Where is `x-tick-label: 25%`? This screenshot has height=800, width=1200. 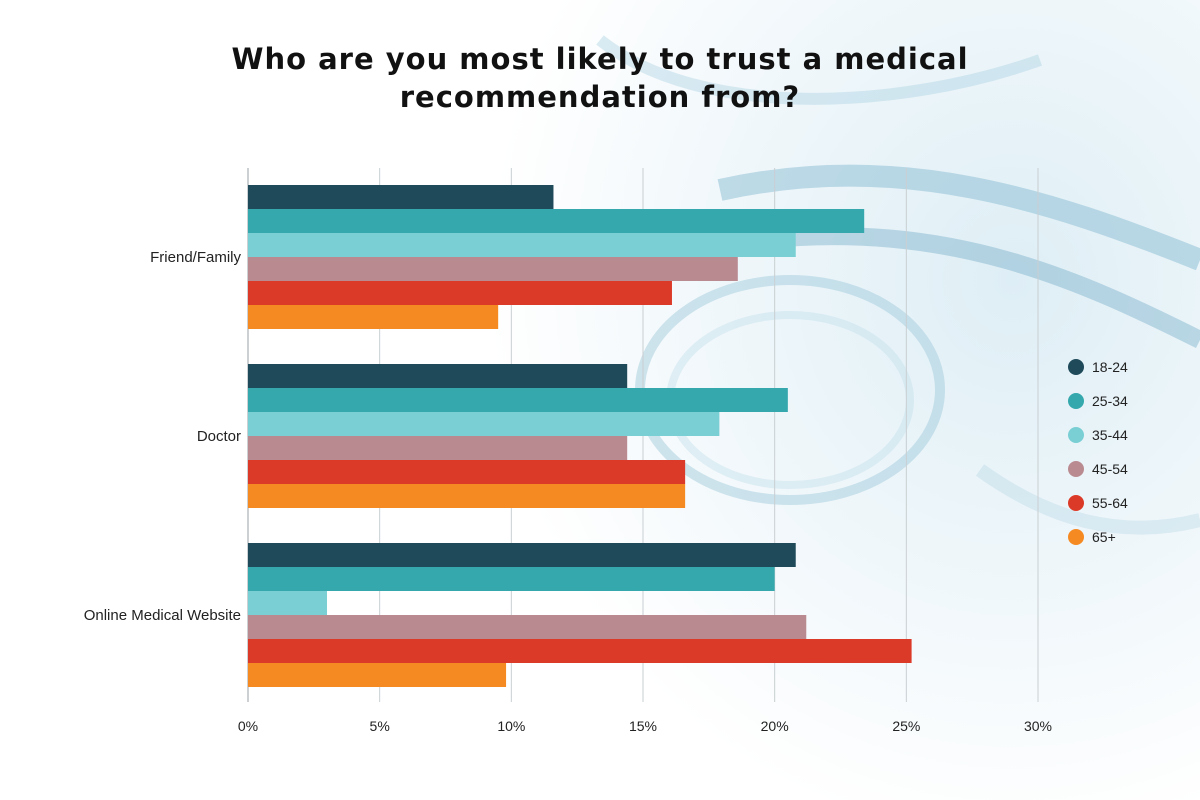
x-tick-label: 25% is located at coordinates (906, 726).